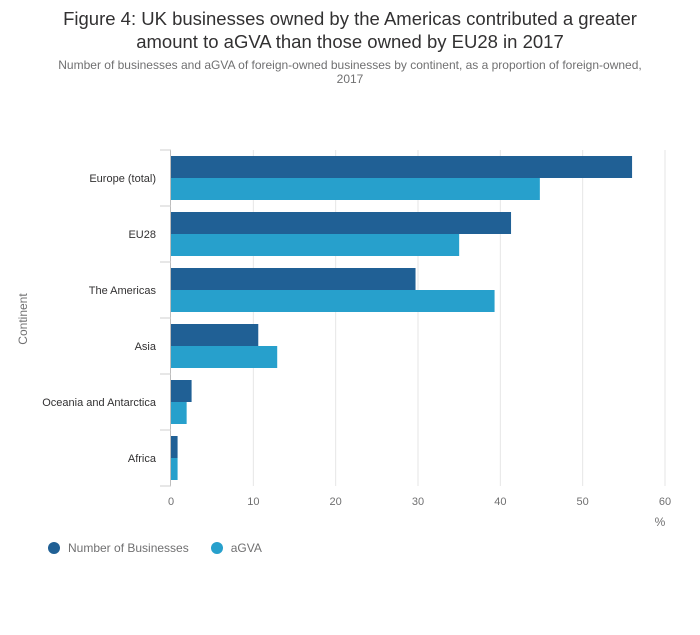 The width and height of the screenshot is (700, 635). Describe the element at coordinates (99, 403) in the screenshot. I see `category-label: Oceania and Antarctica` at that location.